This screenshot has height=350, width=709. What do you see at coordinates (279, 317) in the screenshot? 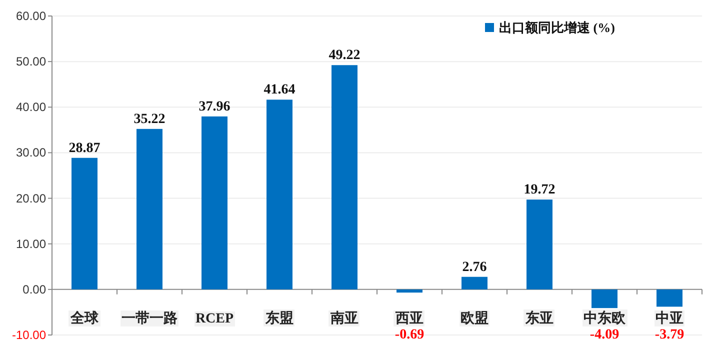
I see `x-tick-label: 东盟` at bounding box center [279, 317].